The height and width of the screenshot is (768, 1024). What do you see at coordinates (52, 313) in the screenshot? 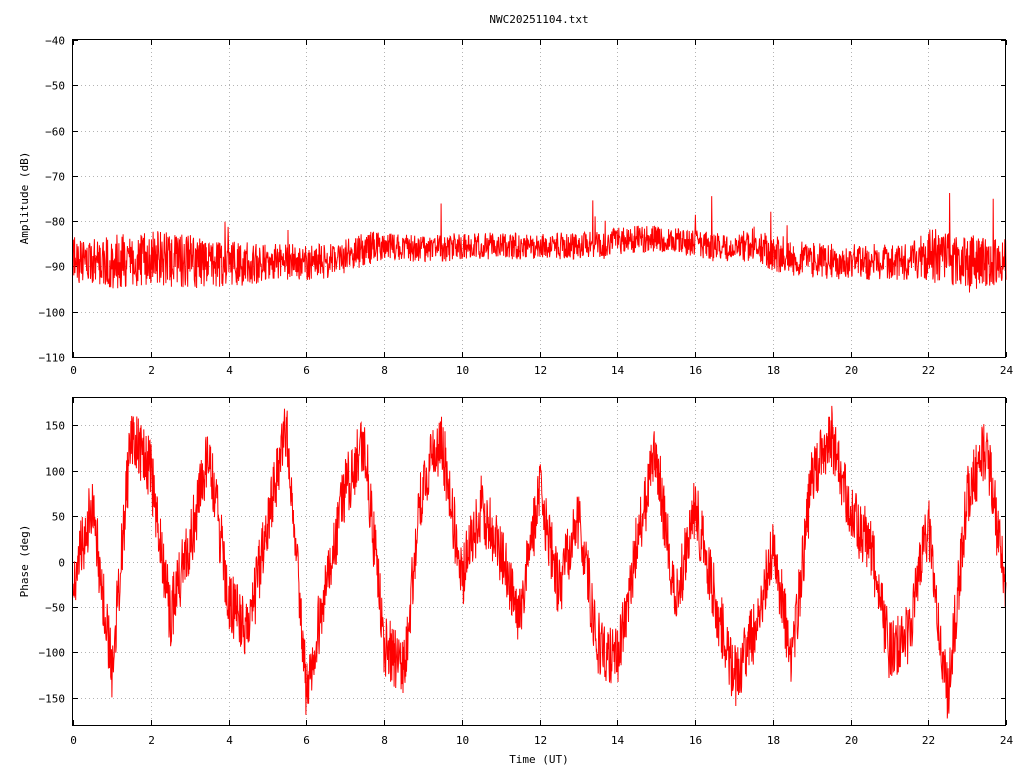
I see `amplitude-y-tick-label: −100` at bounding box center [52, 313].